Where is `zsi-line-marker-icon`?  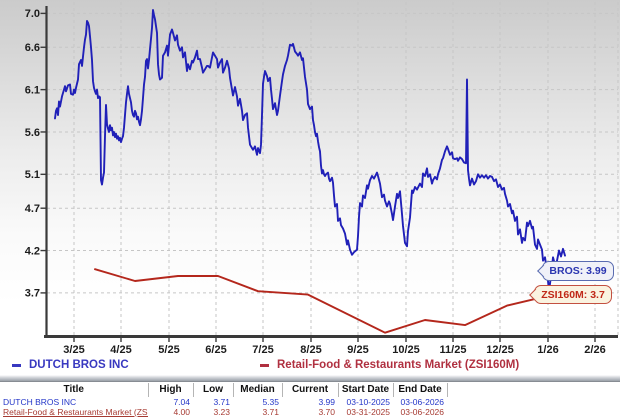
zsi-line-marker-icon is located at coordinates (264, 365).